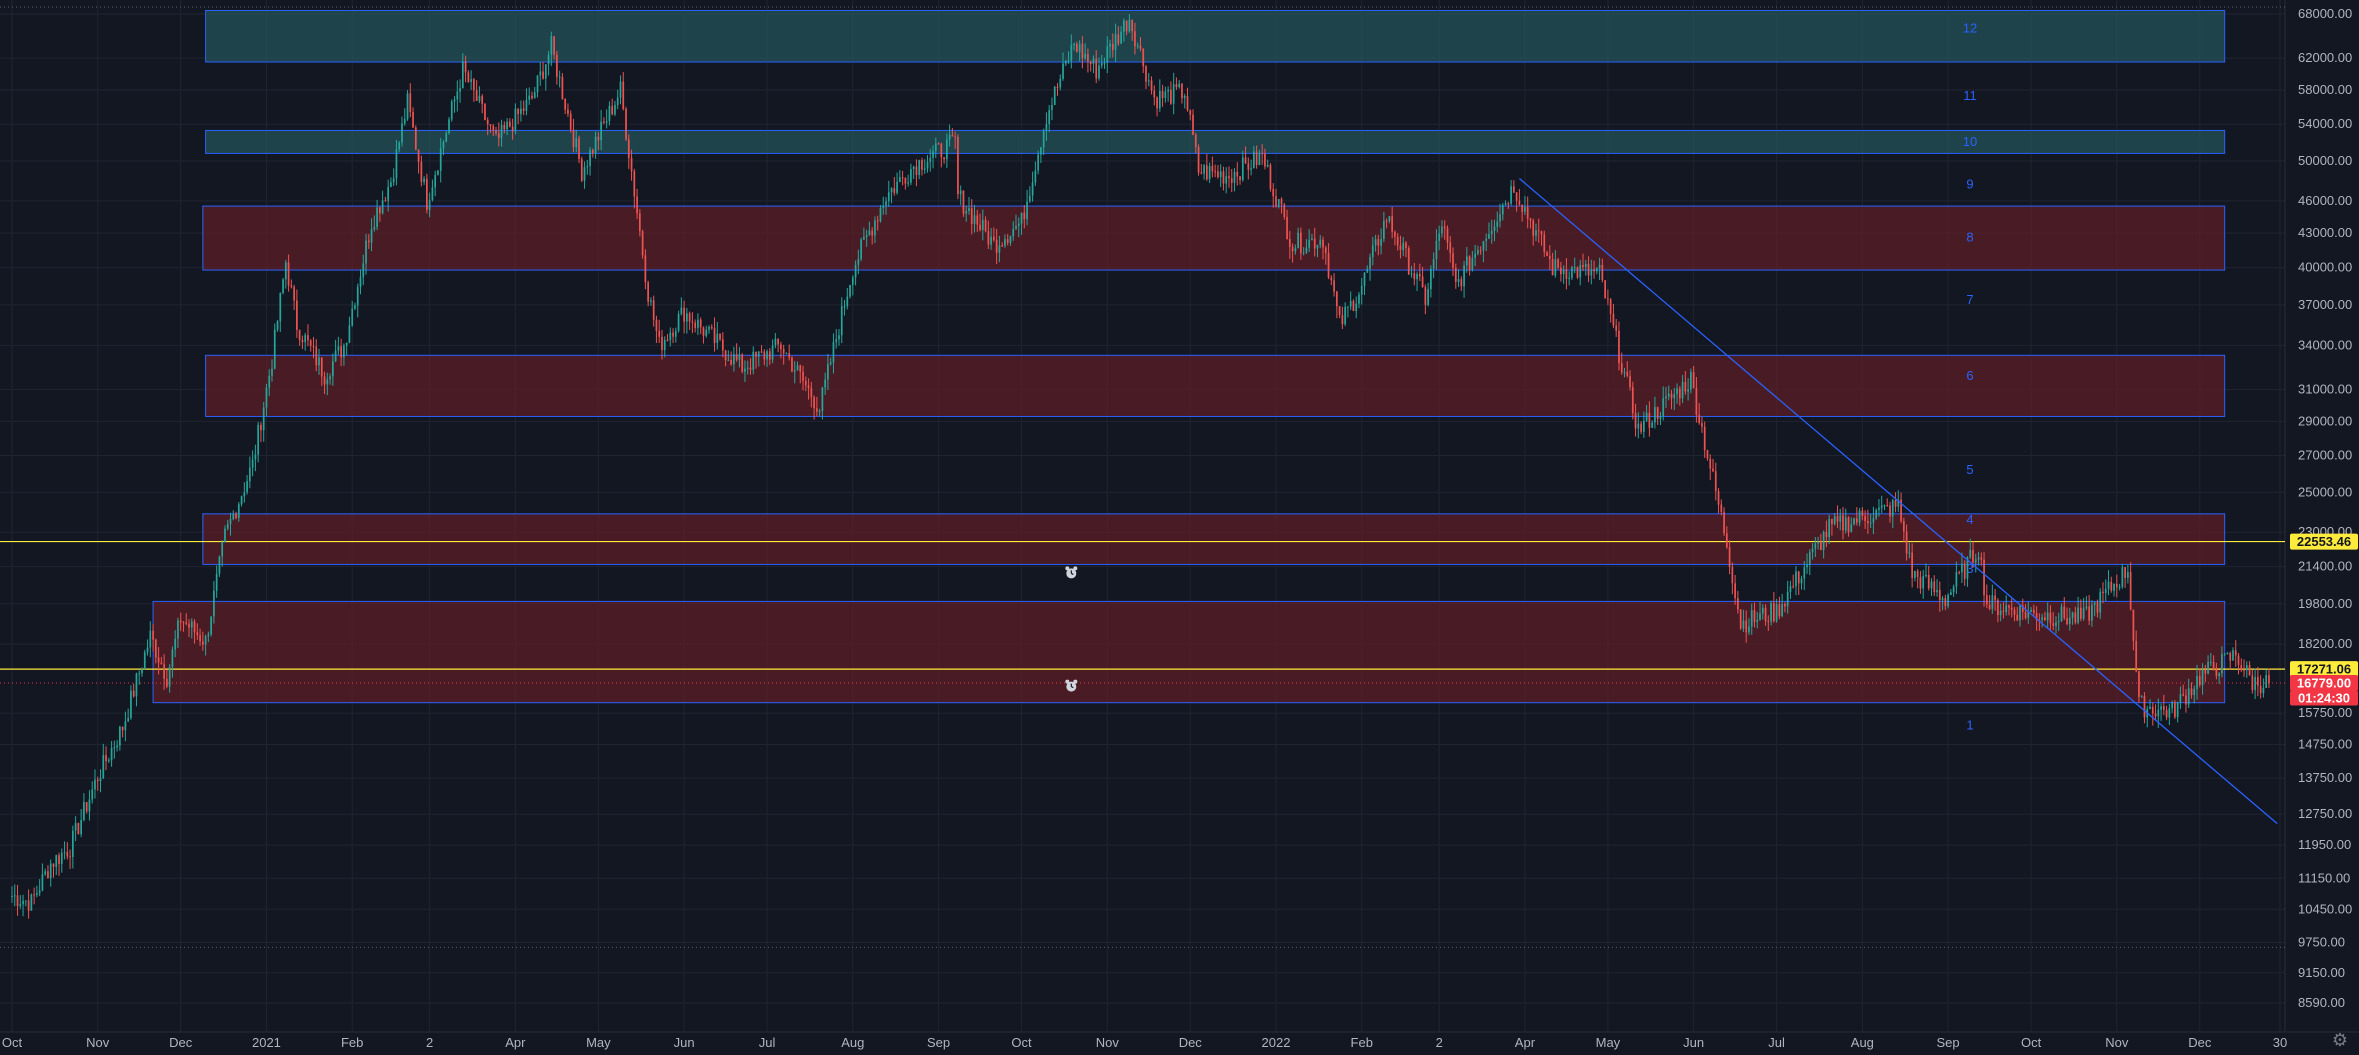 The height and width of the screenshot is (1055, 2359). Describe the element at coordinates (2325, 304) in the screenshot. I see `y-tick-label: 37000.00` at that location.